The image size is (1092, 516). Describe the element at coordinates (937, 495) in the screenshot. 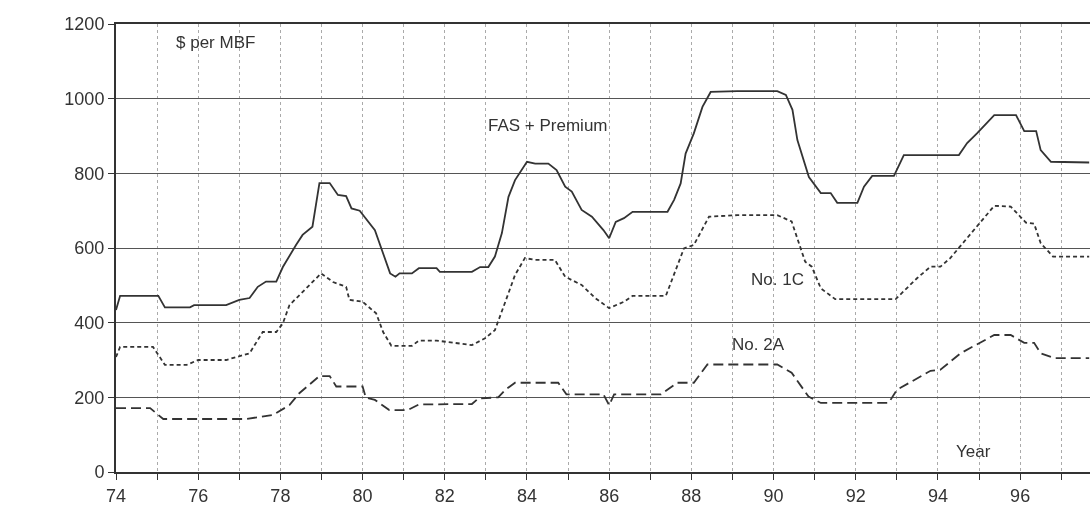

I see `x-tick-label: 94` at that location.